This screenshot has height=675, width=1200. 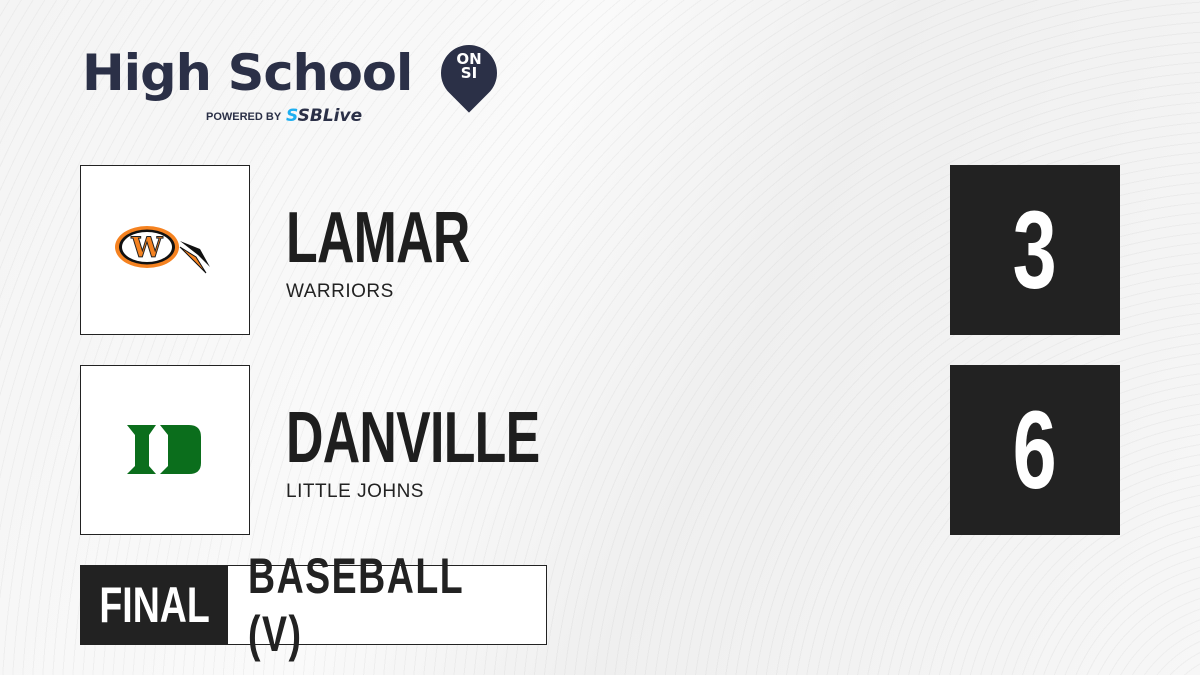 I want to click on sblive-logo: SSBLive, so click(x=324, y=116).